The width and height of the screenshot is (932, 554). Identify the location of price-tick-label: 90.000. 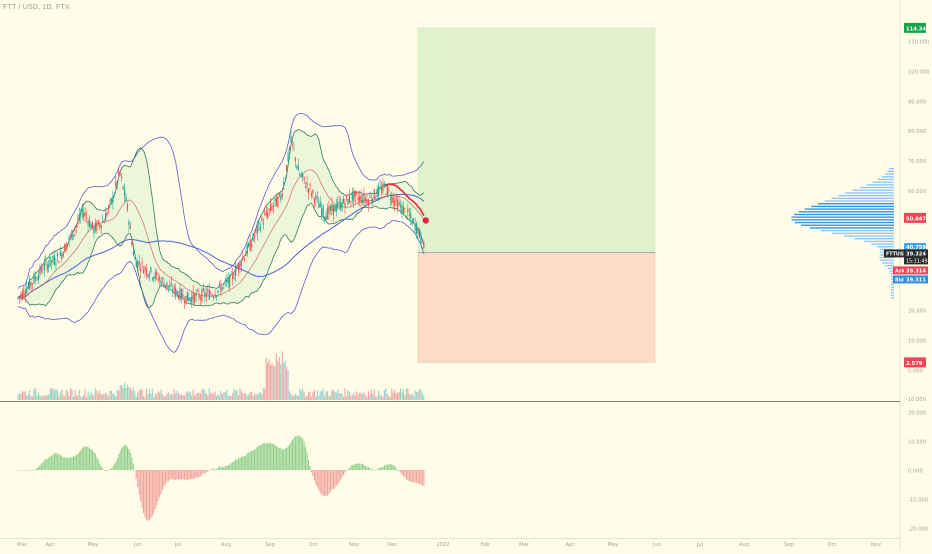
(917, 102).